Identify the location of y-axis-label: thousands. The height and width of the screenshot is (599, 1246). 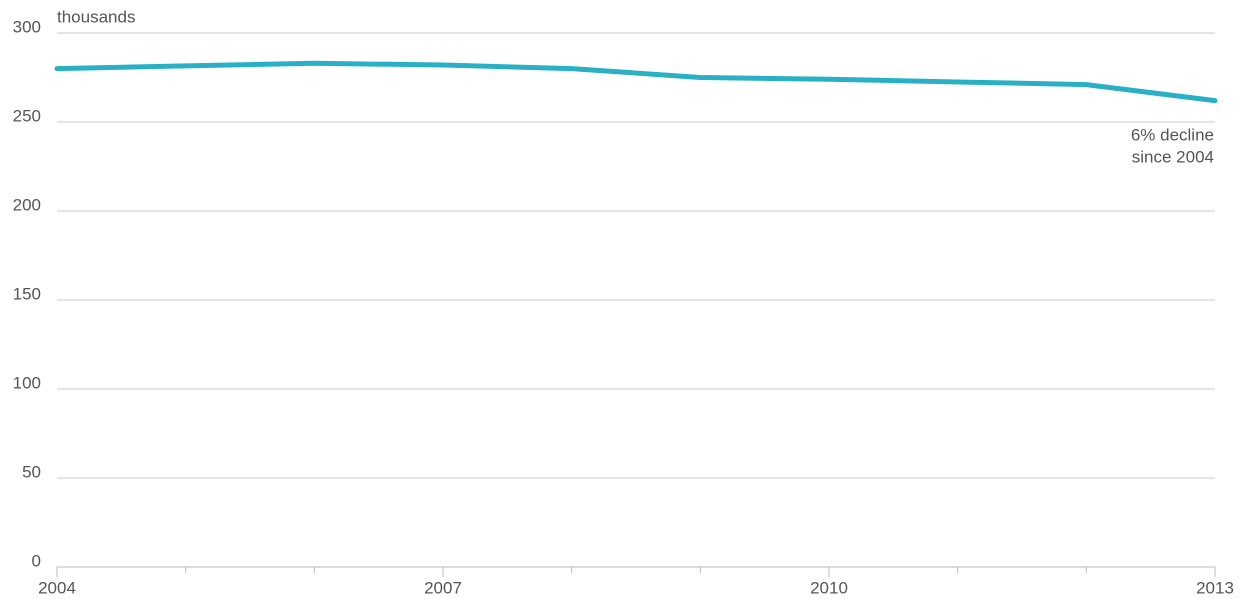
(96, 16).